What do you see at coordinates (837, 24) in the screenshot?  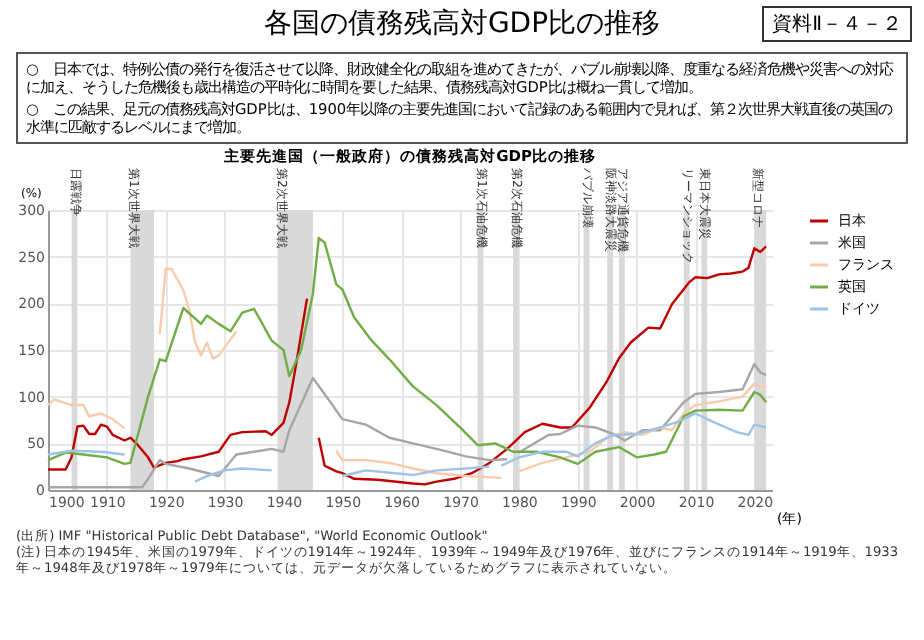 I see `text: 資料Ⅱ－４－２` at bounding box center [837, 24].